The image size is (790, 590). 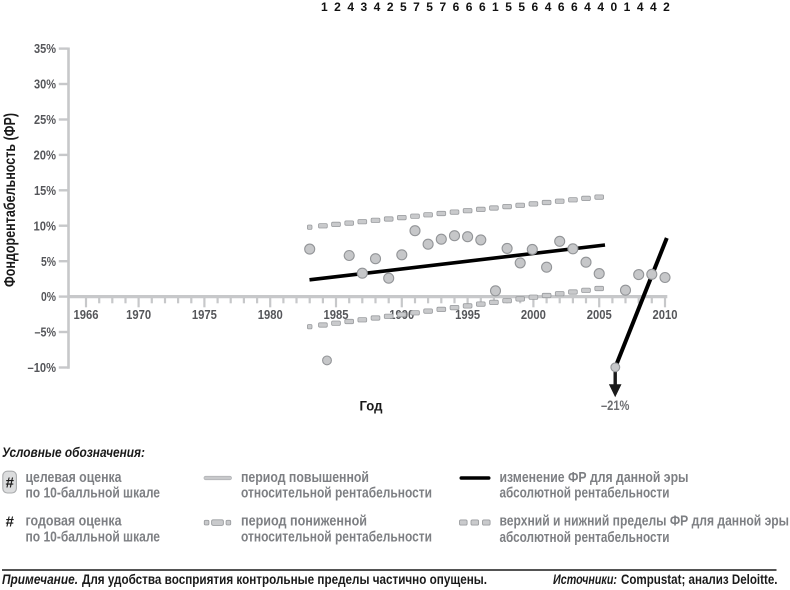 What do you see at coordinates (304, 520) in the screenshot?
I see `svg-text: период пониженной` at bounding box center [304, 520].